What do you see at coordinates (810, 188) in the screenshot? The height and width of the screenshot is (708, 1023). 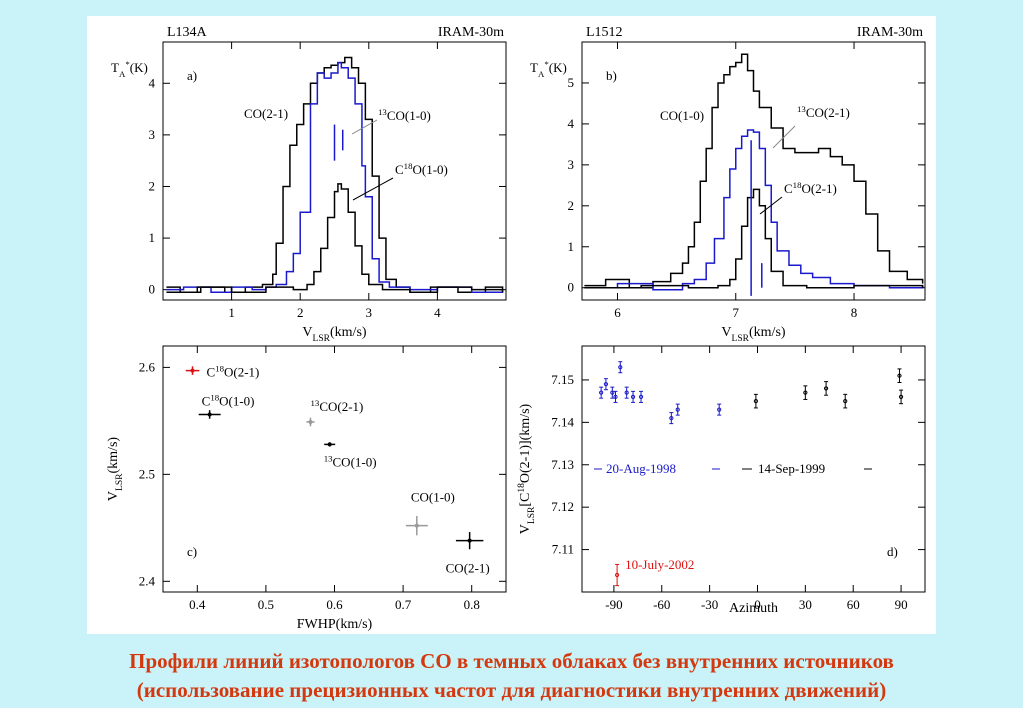 I see `series-label: C18O(2-1)` at bounding box center [810, 188].